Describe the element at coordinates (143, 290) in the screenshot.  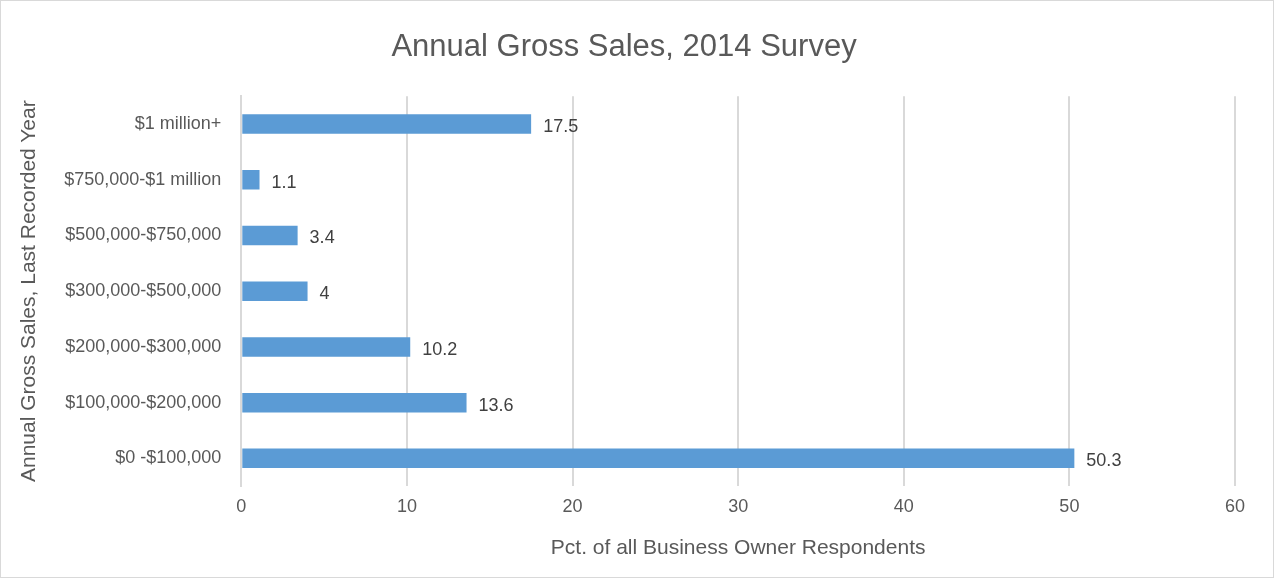
I see `y-tick-label: $300,000-$500,000` at that location.